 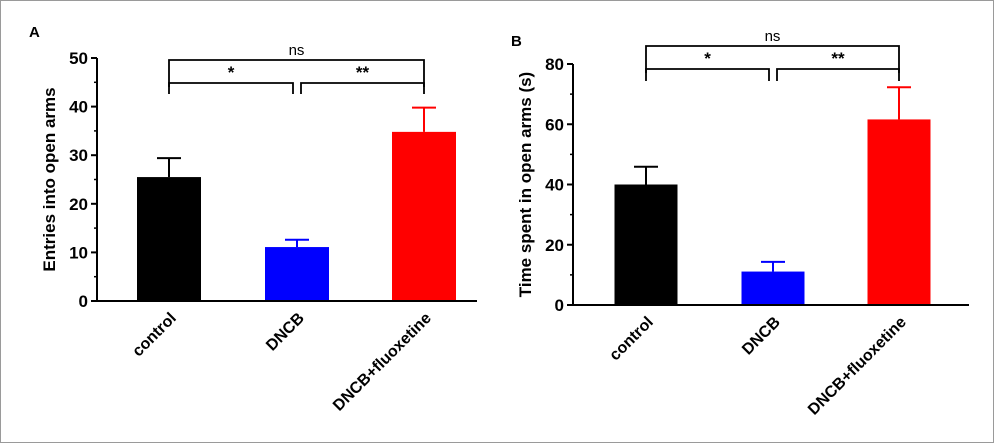 I want to click on y-axis-label: Entries into open arms, so click(x=49, y=179).